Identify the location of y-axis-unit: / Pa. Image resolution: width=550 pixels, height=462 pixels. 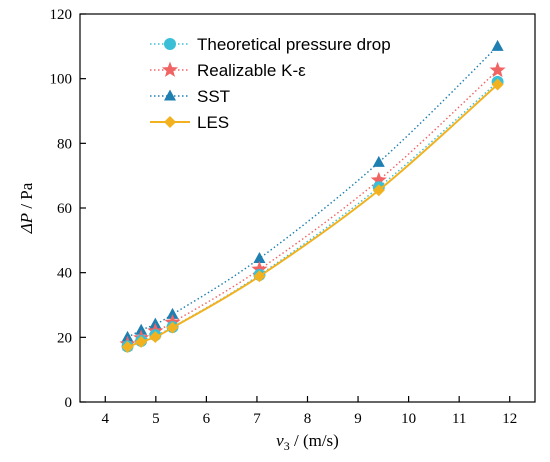
(26, 197).